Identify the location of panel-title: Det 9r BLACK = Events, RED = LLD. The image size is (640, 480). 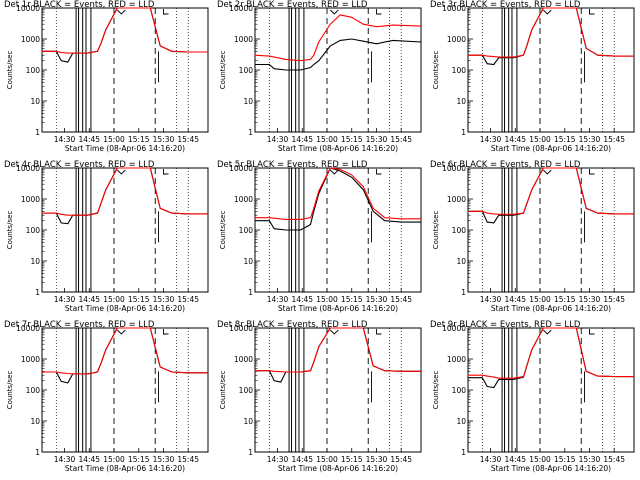
(505, 325).